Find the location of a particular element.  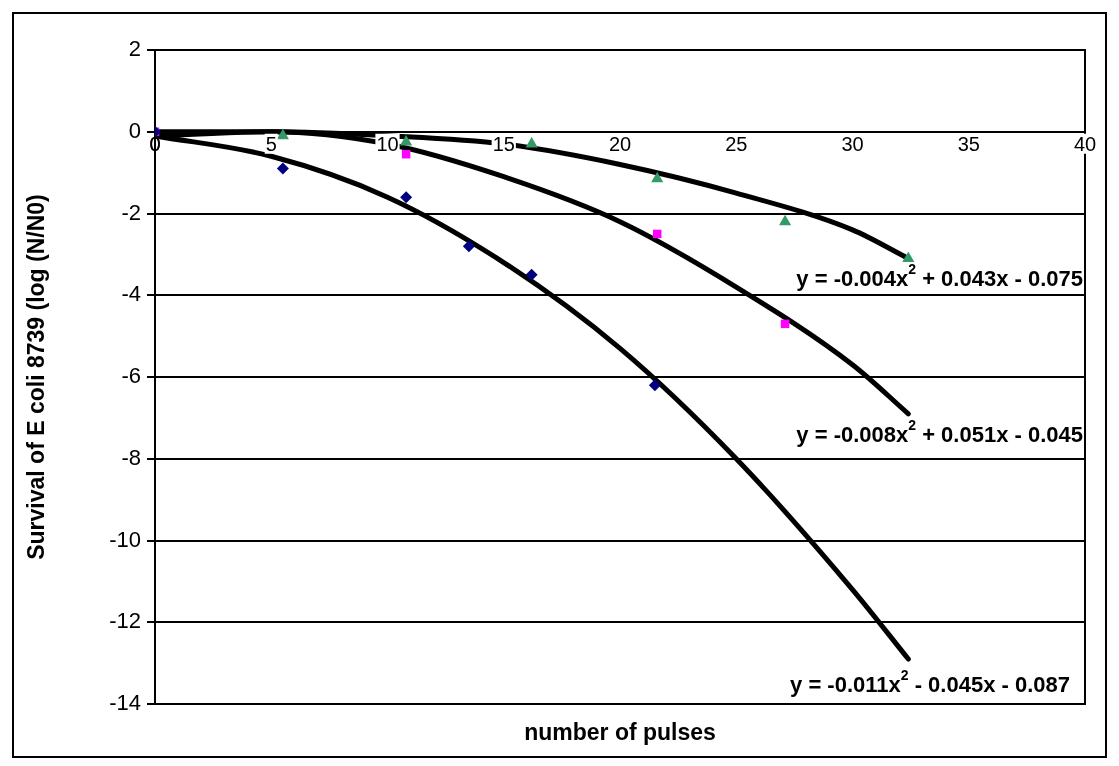

y-tick-label: -10 is located at coordinates (125, 539).